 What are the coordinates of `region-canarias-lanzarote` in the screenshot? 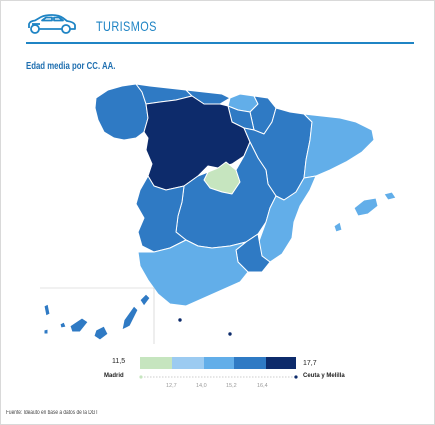 It's located at (145, 300).